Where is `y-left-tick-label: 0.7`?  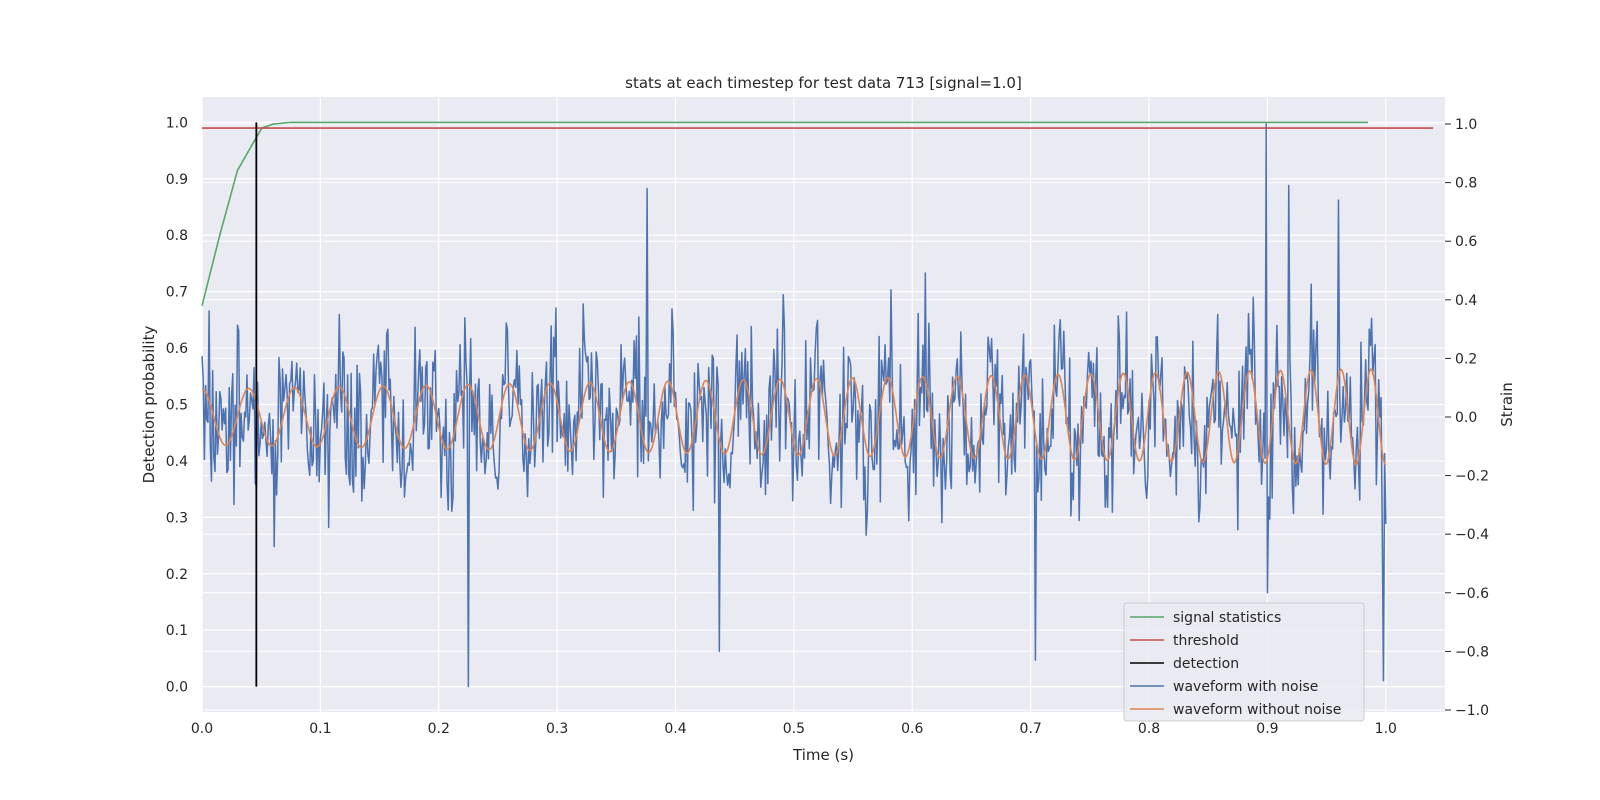 y-left-tick-label: 0.7 is located at coordinates (177, 293).